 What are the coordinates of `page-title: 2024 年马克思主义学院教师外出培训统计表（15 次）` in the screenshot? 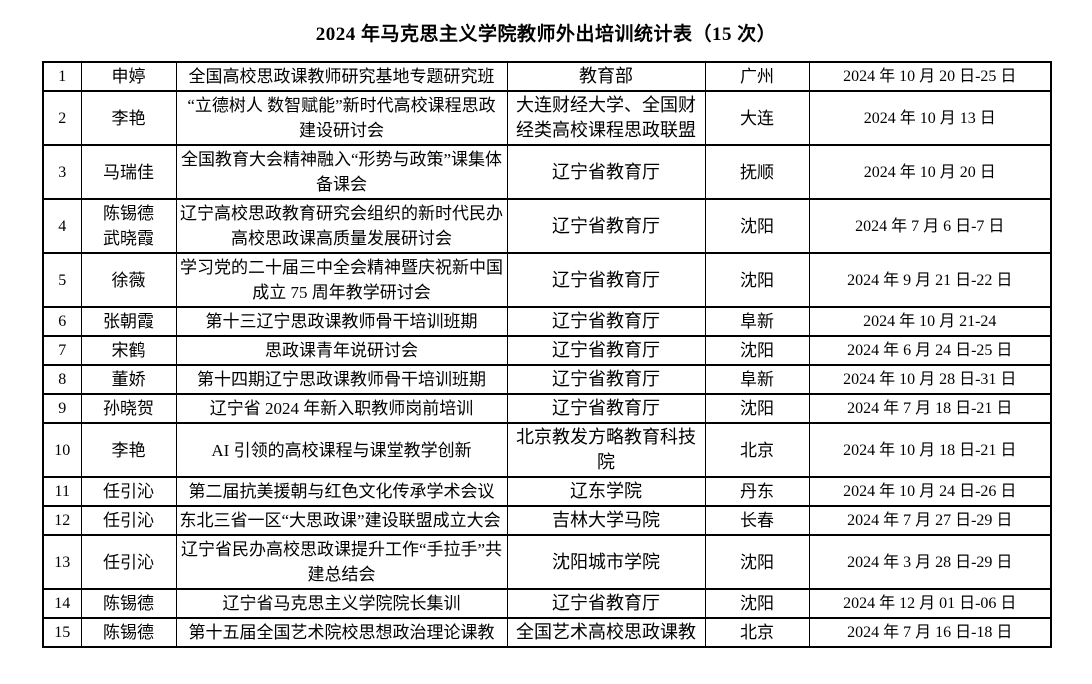 It's located at (546, 34).